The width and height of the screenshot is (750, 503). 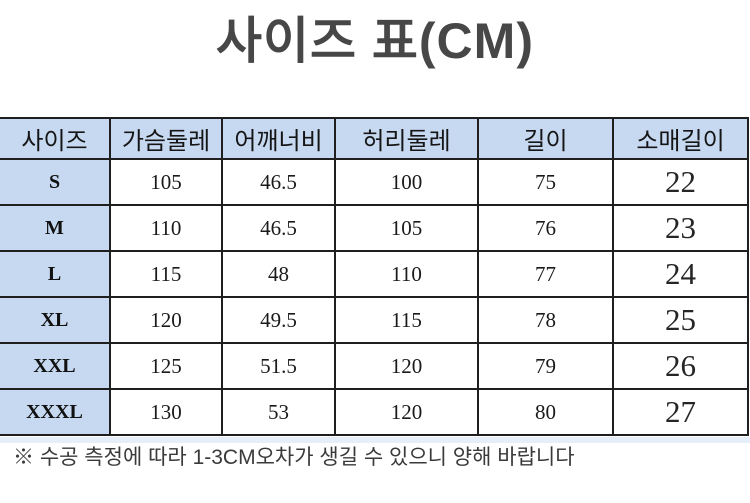 What do you see at coordinates (406, 228) in the screenshot?
I see `waist-cell: 105` at bounding box center [406, 228].